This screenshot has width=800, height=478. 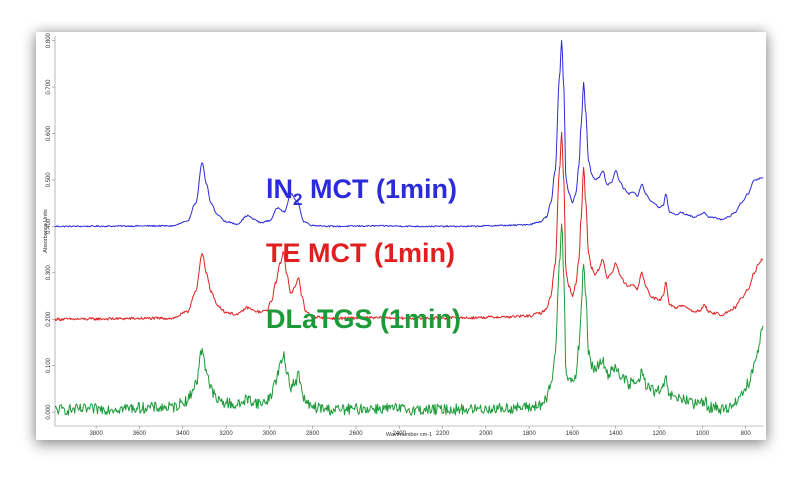 What do you see at coordinates (616, 434) in the screenshot?
I see `x-tick-label: 1400` at bounding box center [616, 434].